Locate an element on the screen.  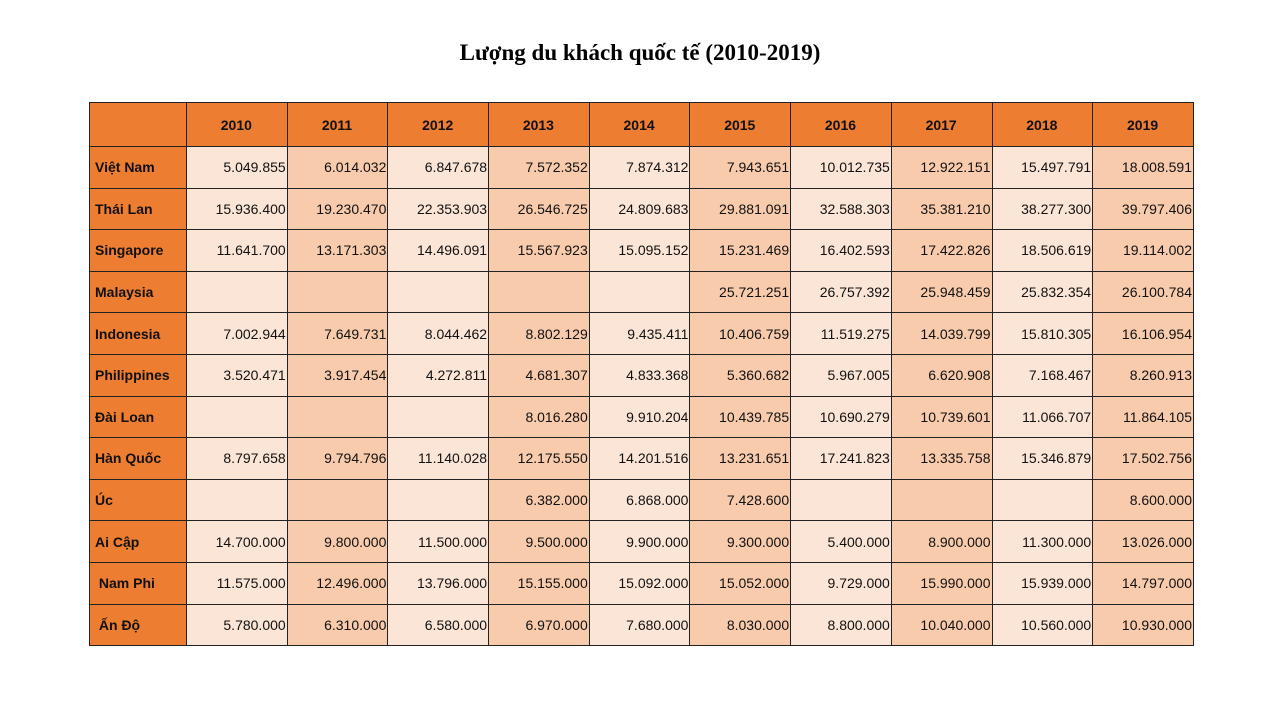
value-cell: 9.300.000 is located at coordinates (740, 541).